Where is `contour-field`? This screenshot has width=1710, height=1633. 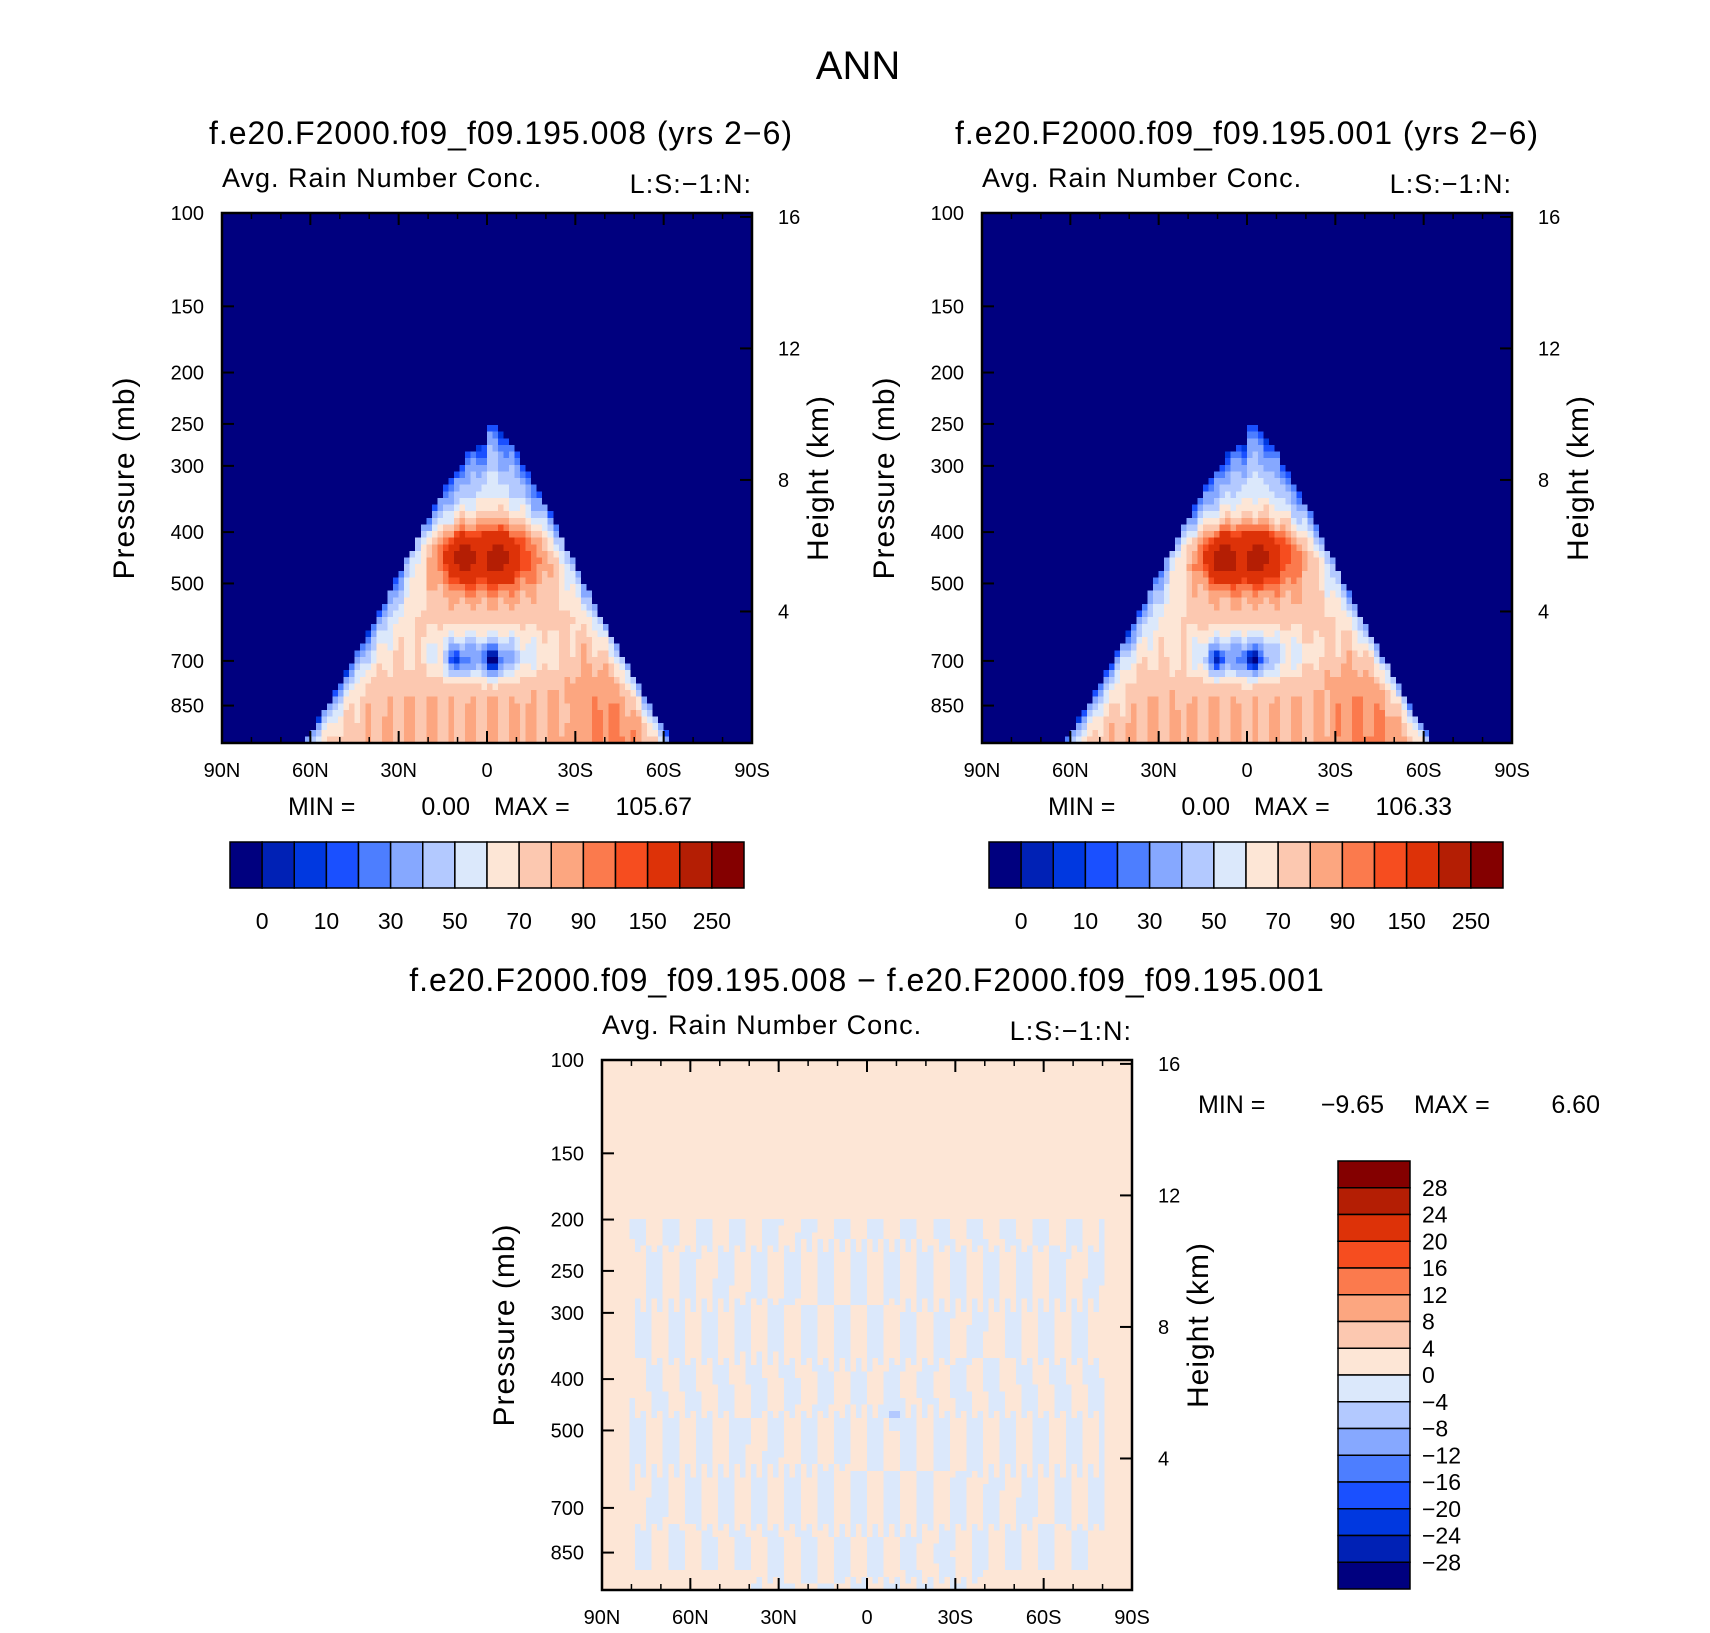 contour-field is located at coordinates (487, 478).